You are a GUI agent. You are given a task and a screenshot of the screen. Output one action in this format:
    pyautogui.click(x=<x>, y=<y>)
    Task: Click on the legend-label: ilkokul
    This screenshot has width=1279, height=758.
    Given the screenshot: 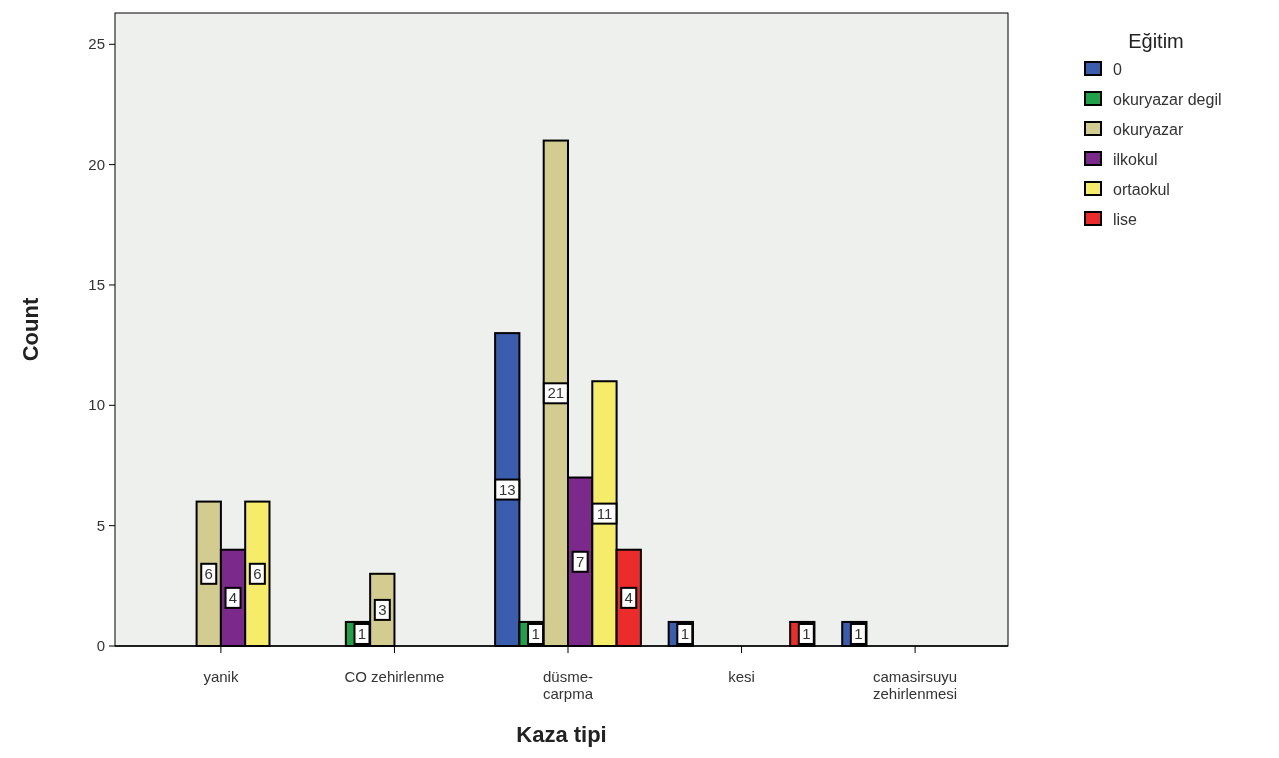 What is the action you would take?
    pyautogui.click(x=1135, y=159)
    